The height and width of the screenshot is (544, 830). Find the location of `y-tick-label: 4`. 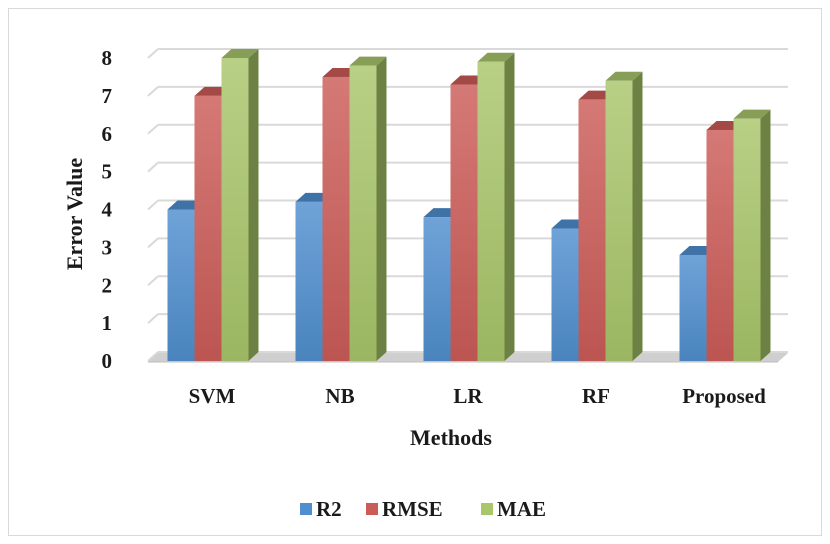

y-tick-label: 4 is located at coordinates (107, 210).